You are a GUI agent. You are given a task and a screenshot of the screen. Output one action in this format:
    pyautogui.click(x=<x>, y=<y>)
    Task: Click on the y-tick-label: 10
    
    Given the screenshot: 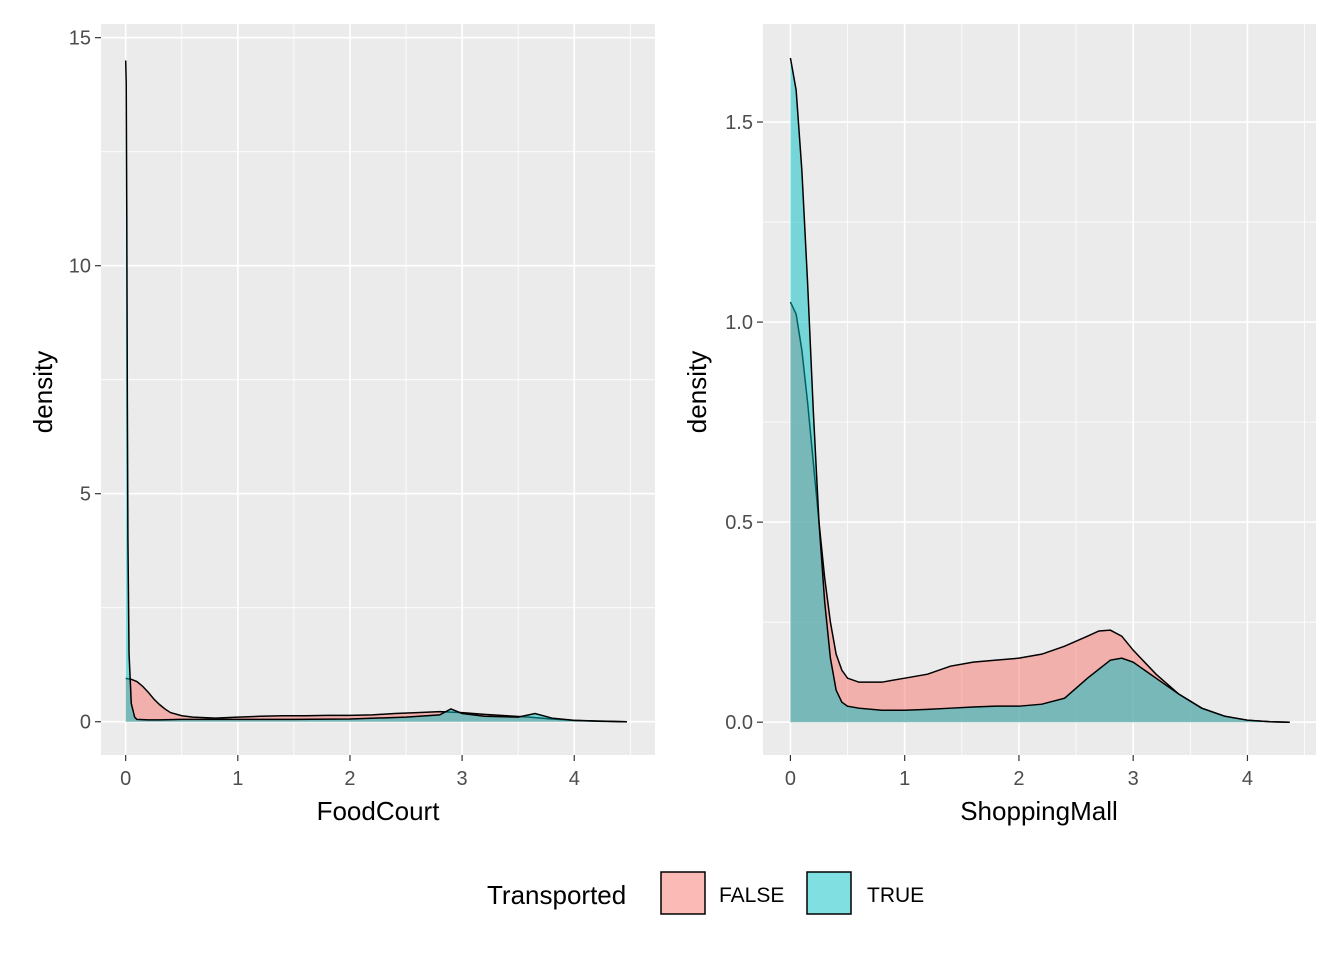 What is the action you would take?
    pyautogui.click(x=80, y=267)
    